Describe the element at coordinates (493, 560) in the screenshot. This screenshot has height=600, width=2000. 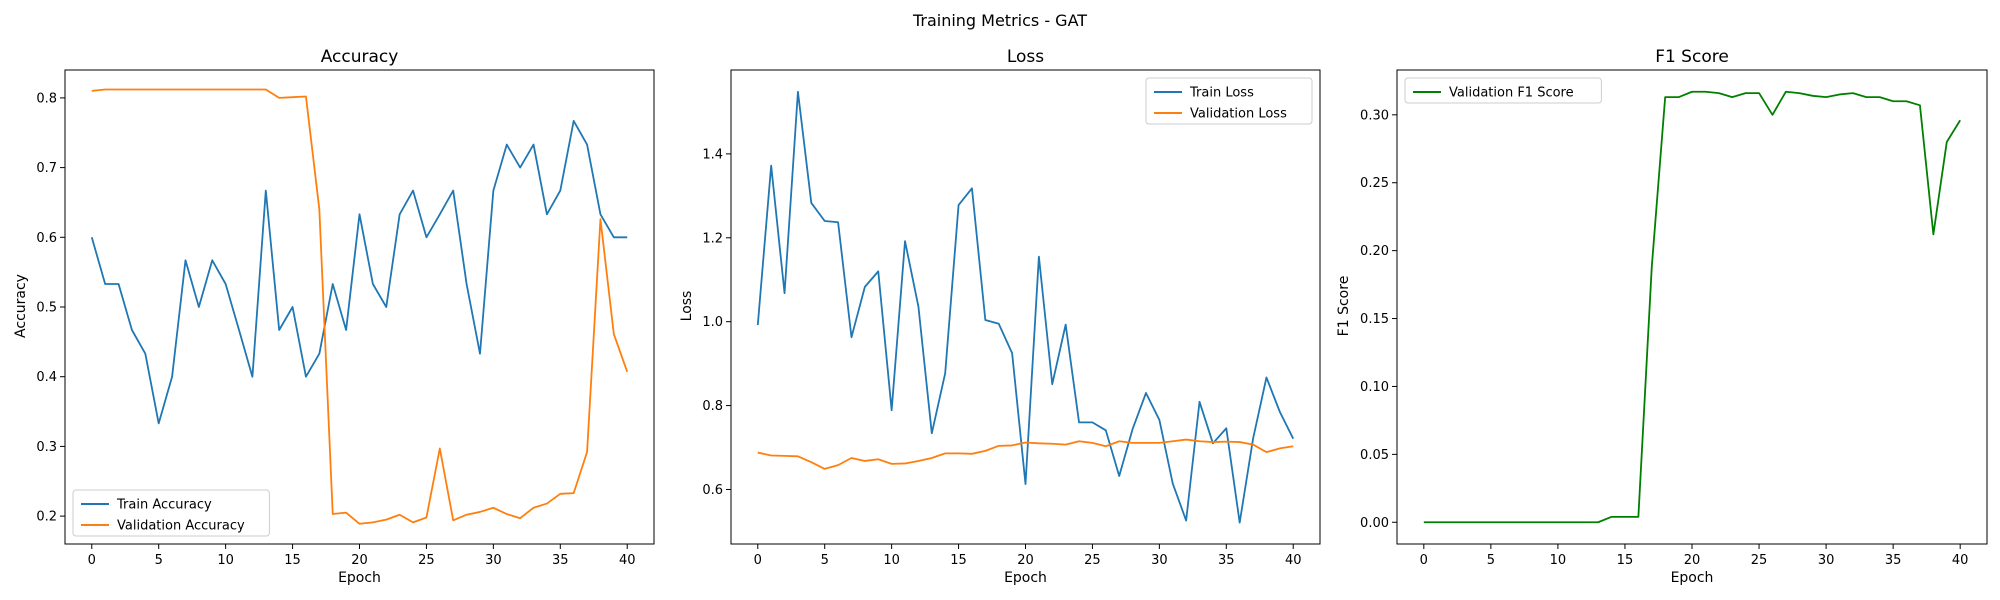
I see `accuracy-x-tick-label: 30` at that location.